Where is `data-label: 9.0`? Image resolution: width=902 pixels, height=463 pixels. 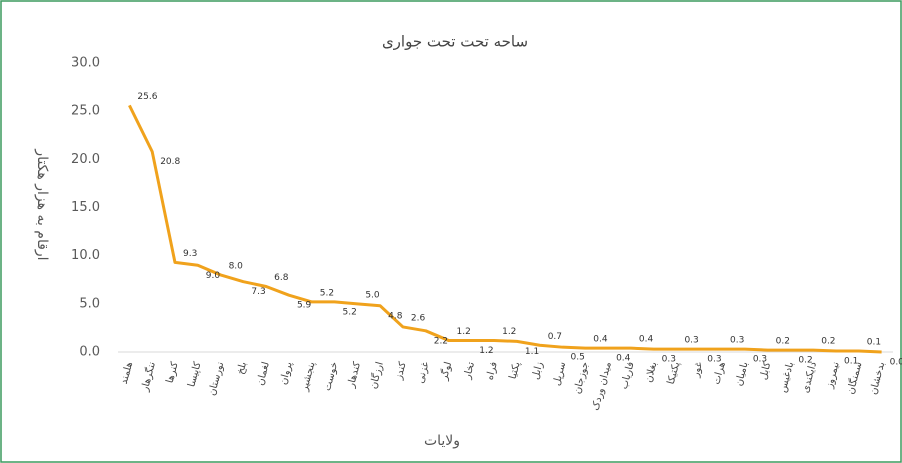
data-label: 9.0 is located at coordinates (213, 276).